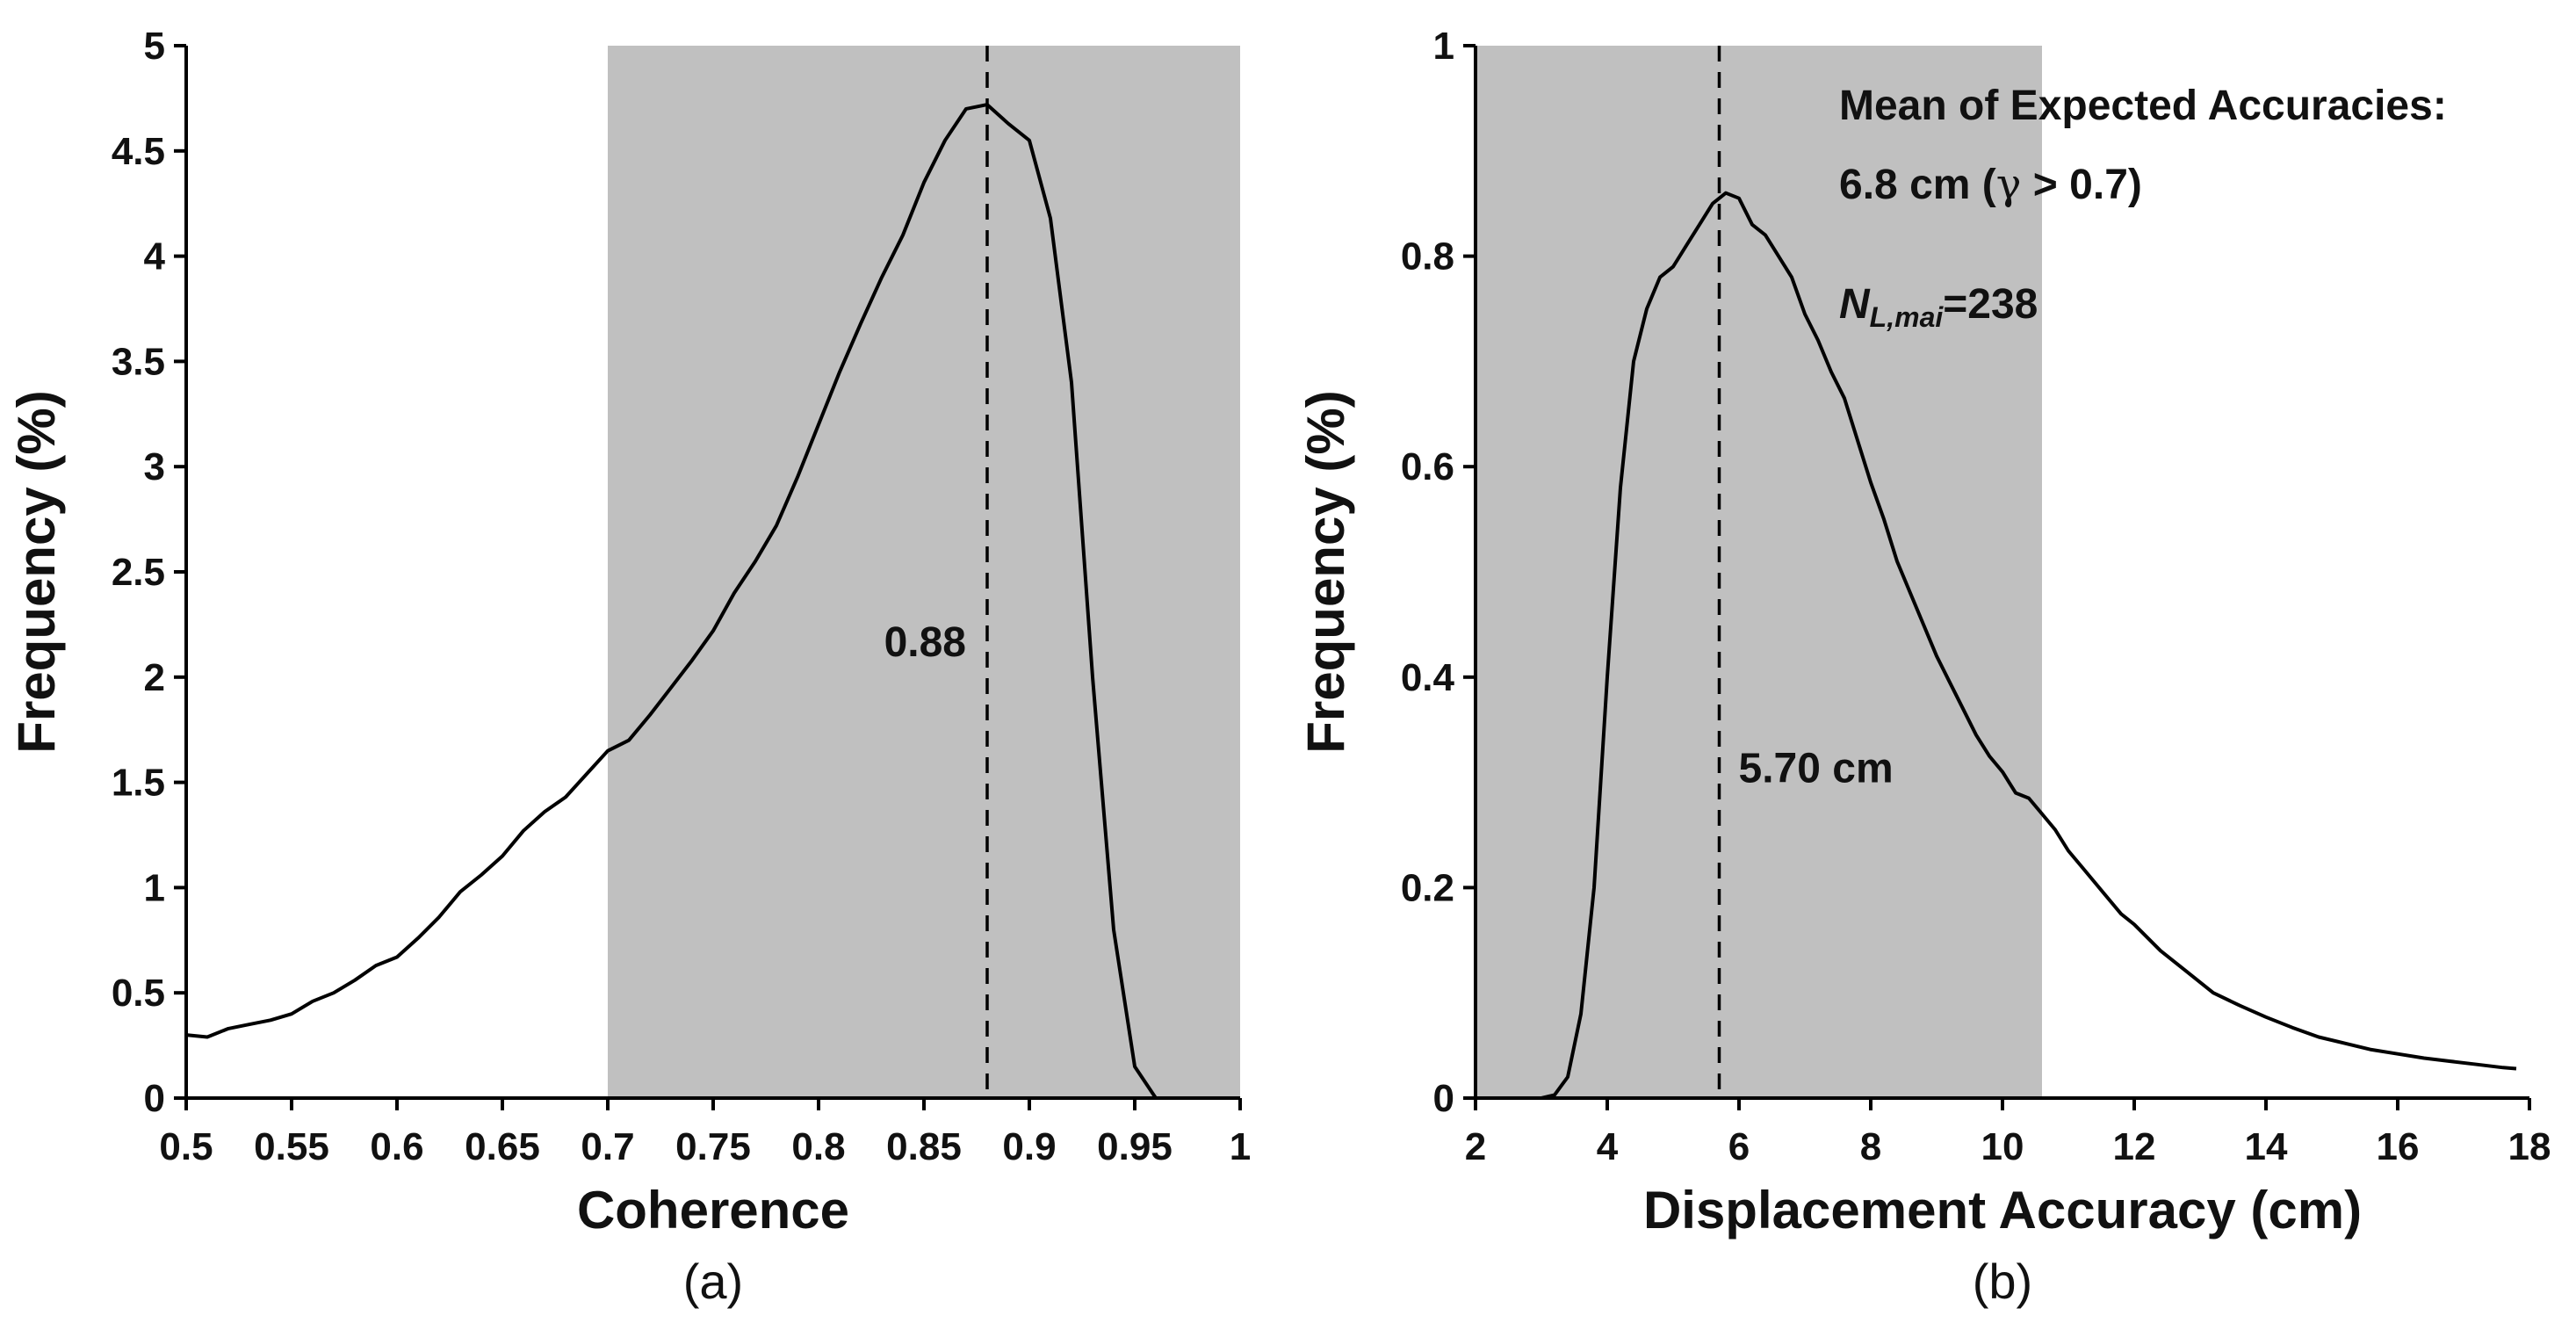  Describe the element at coordinates (1475, 1146) in the screenshot. I see `x-tick-label: 2` at that location.